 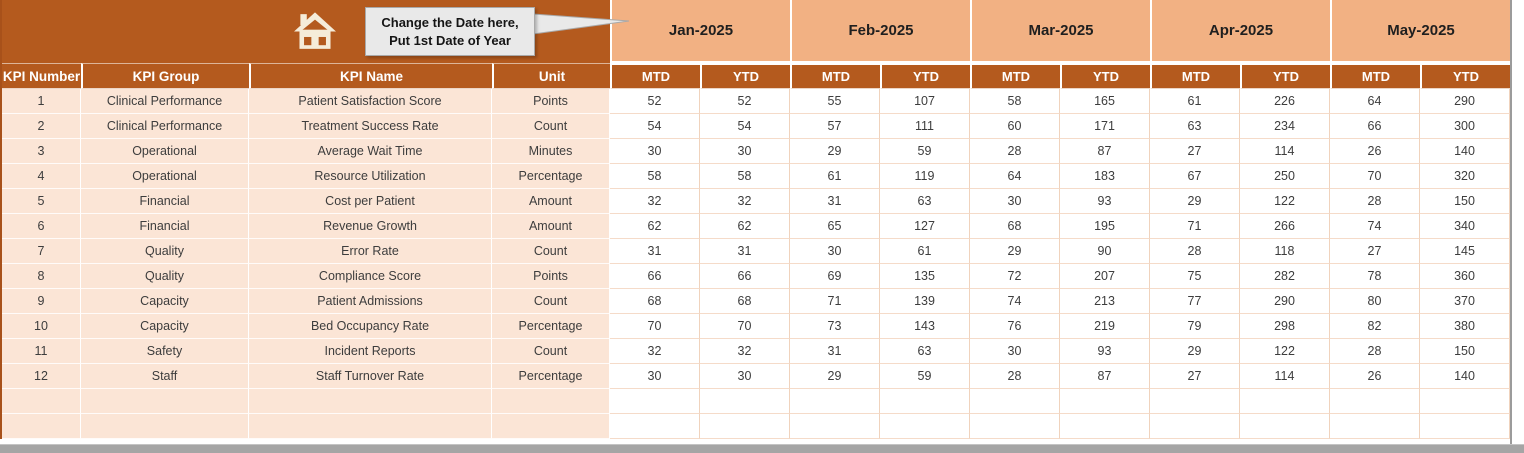 I want to click on cell-kpi-name: Compliance Score, so click(x=370, y=276).